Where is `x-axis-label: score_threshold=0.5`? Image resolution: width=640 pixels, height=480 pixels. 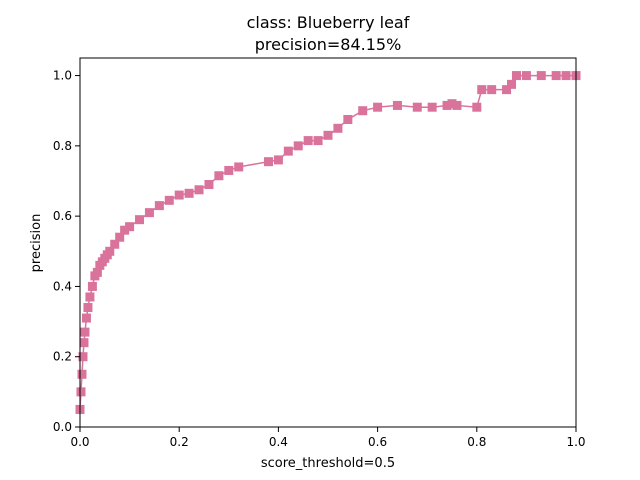
x-axis-label: score_threshold=0.5 is located at coordinates (328, 463).